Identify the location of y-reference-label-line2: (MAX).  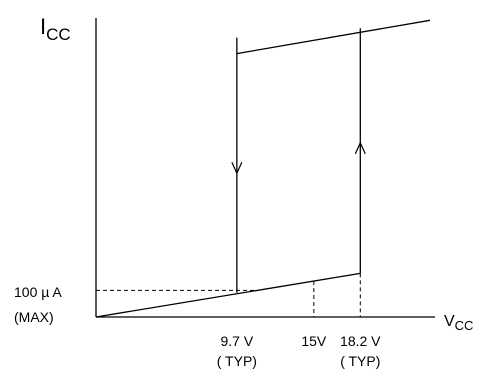
(34, 317).